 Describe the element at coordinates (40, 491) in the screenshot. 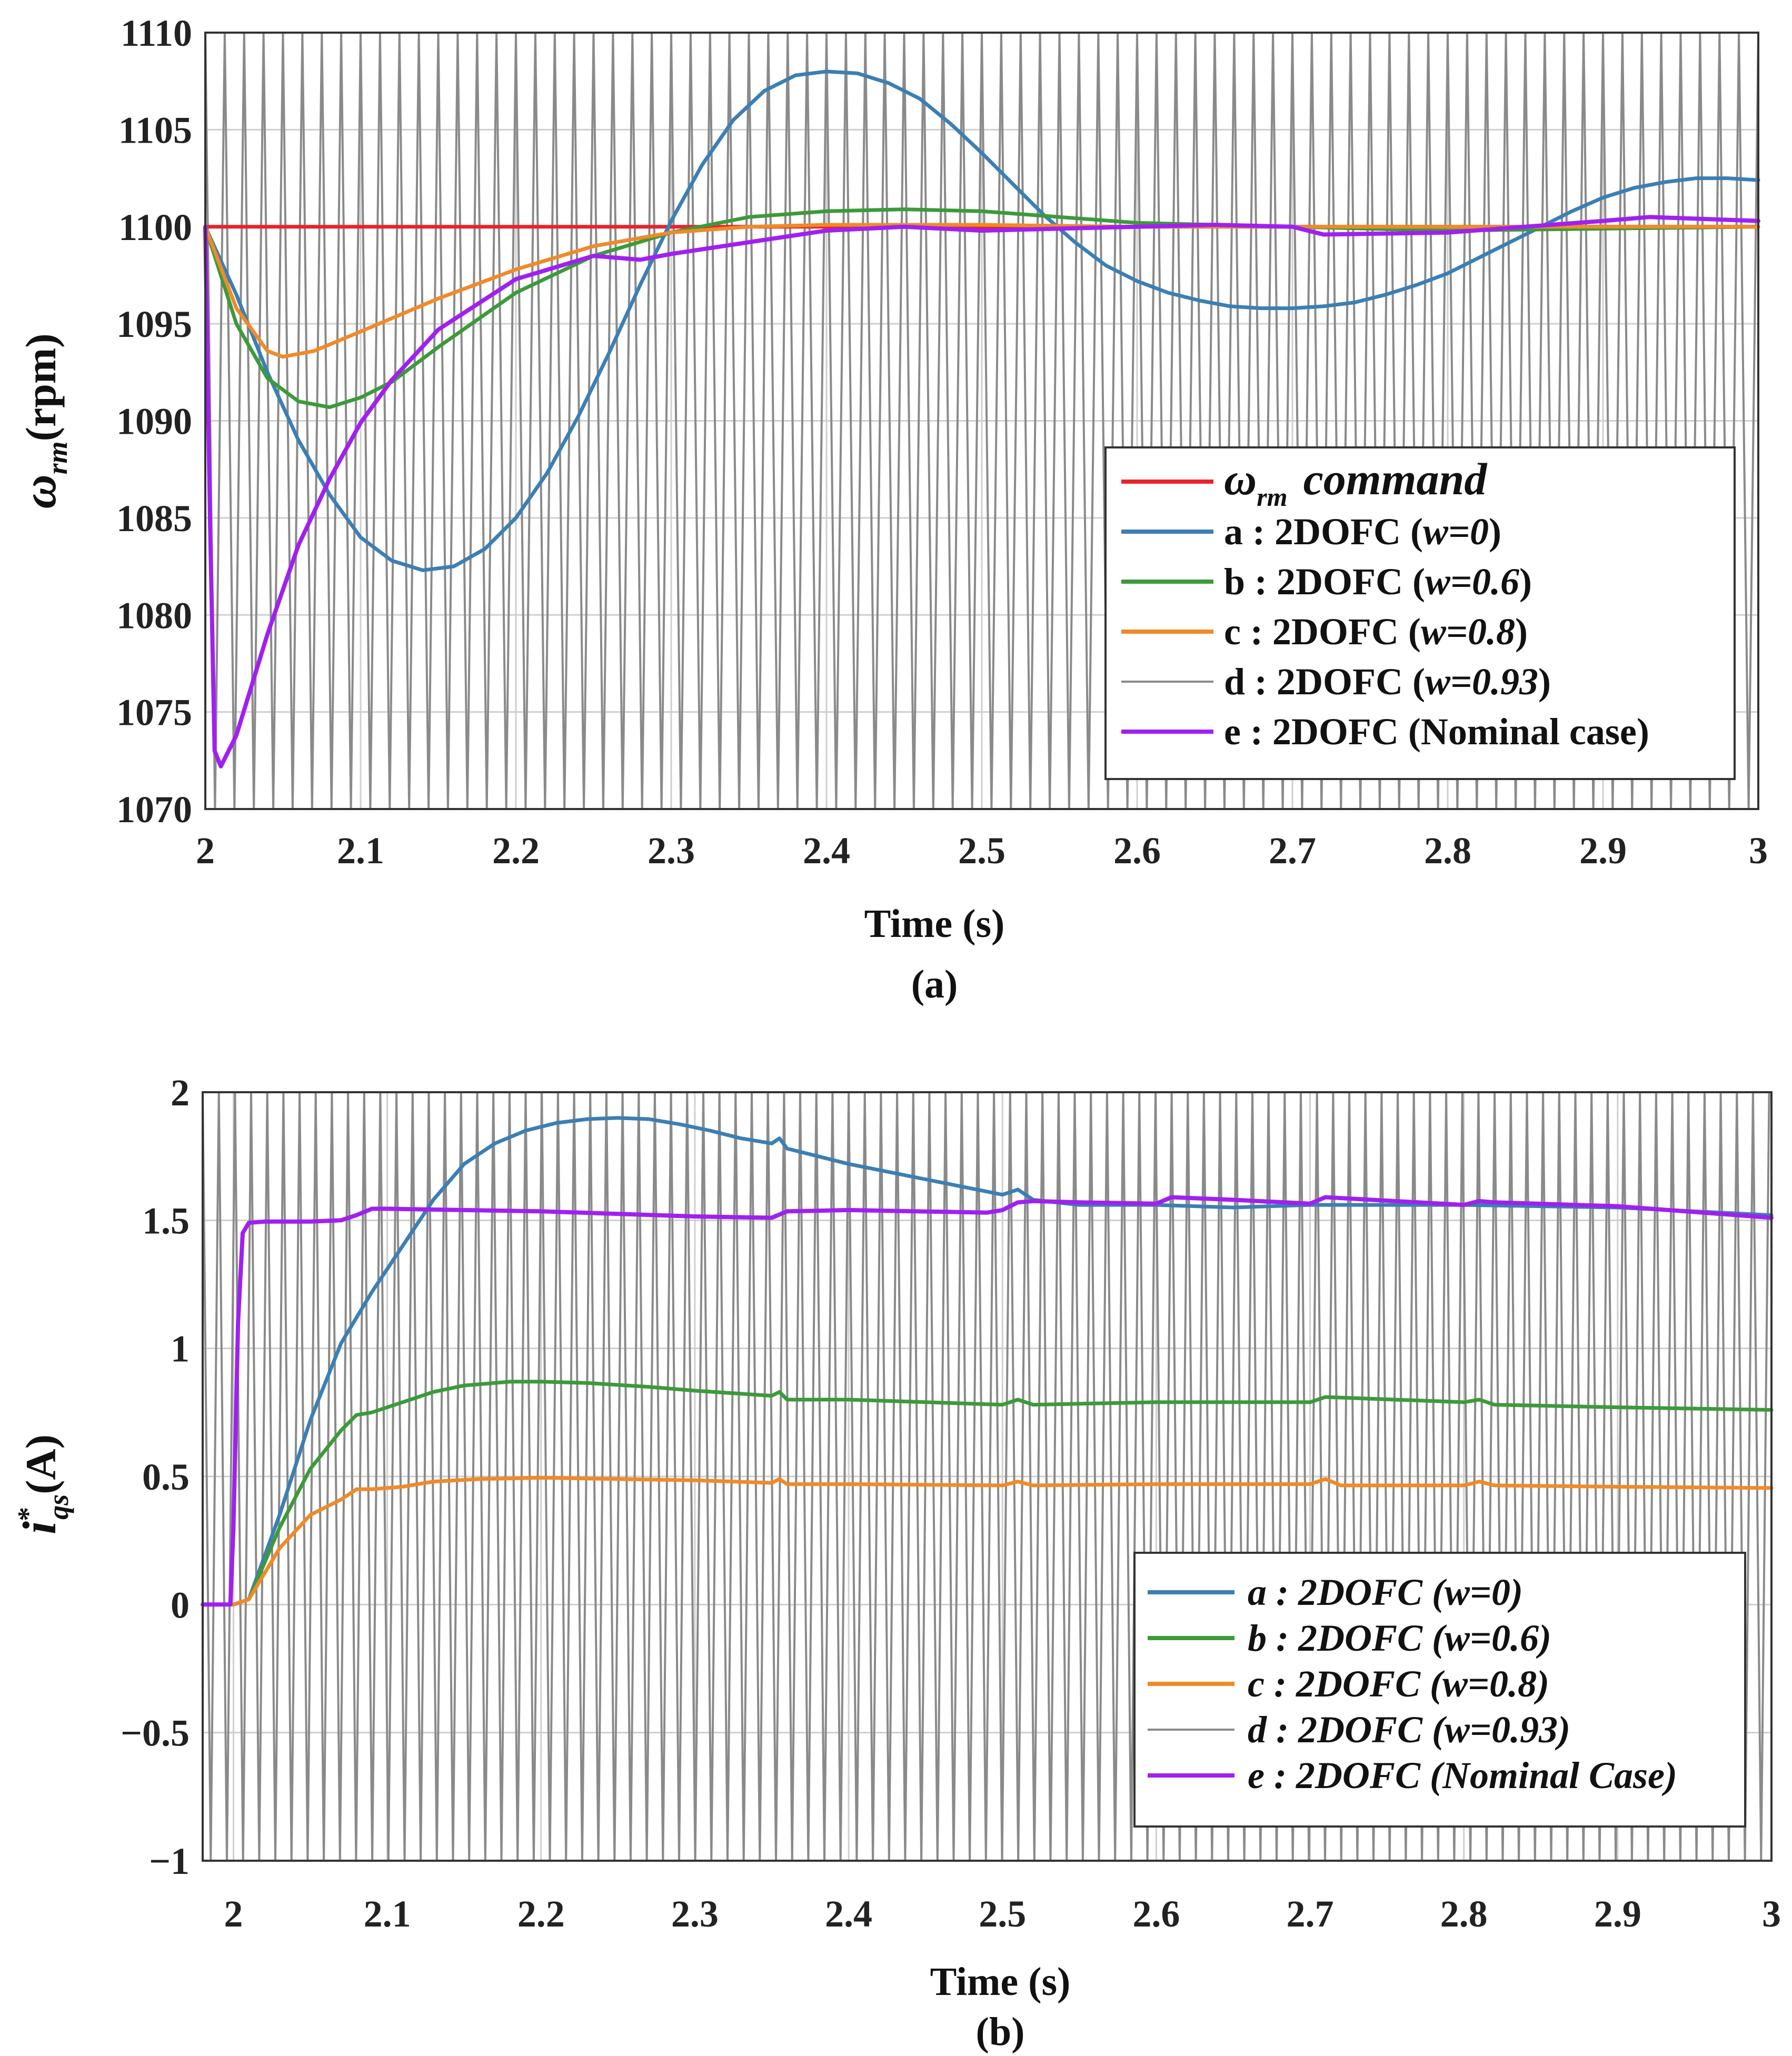

I see `y-label-symbol-a: ω` at that location.